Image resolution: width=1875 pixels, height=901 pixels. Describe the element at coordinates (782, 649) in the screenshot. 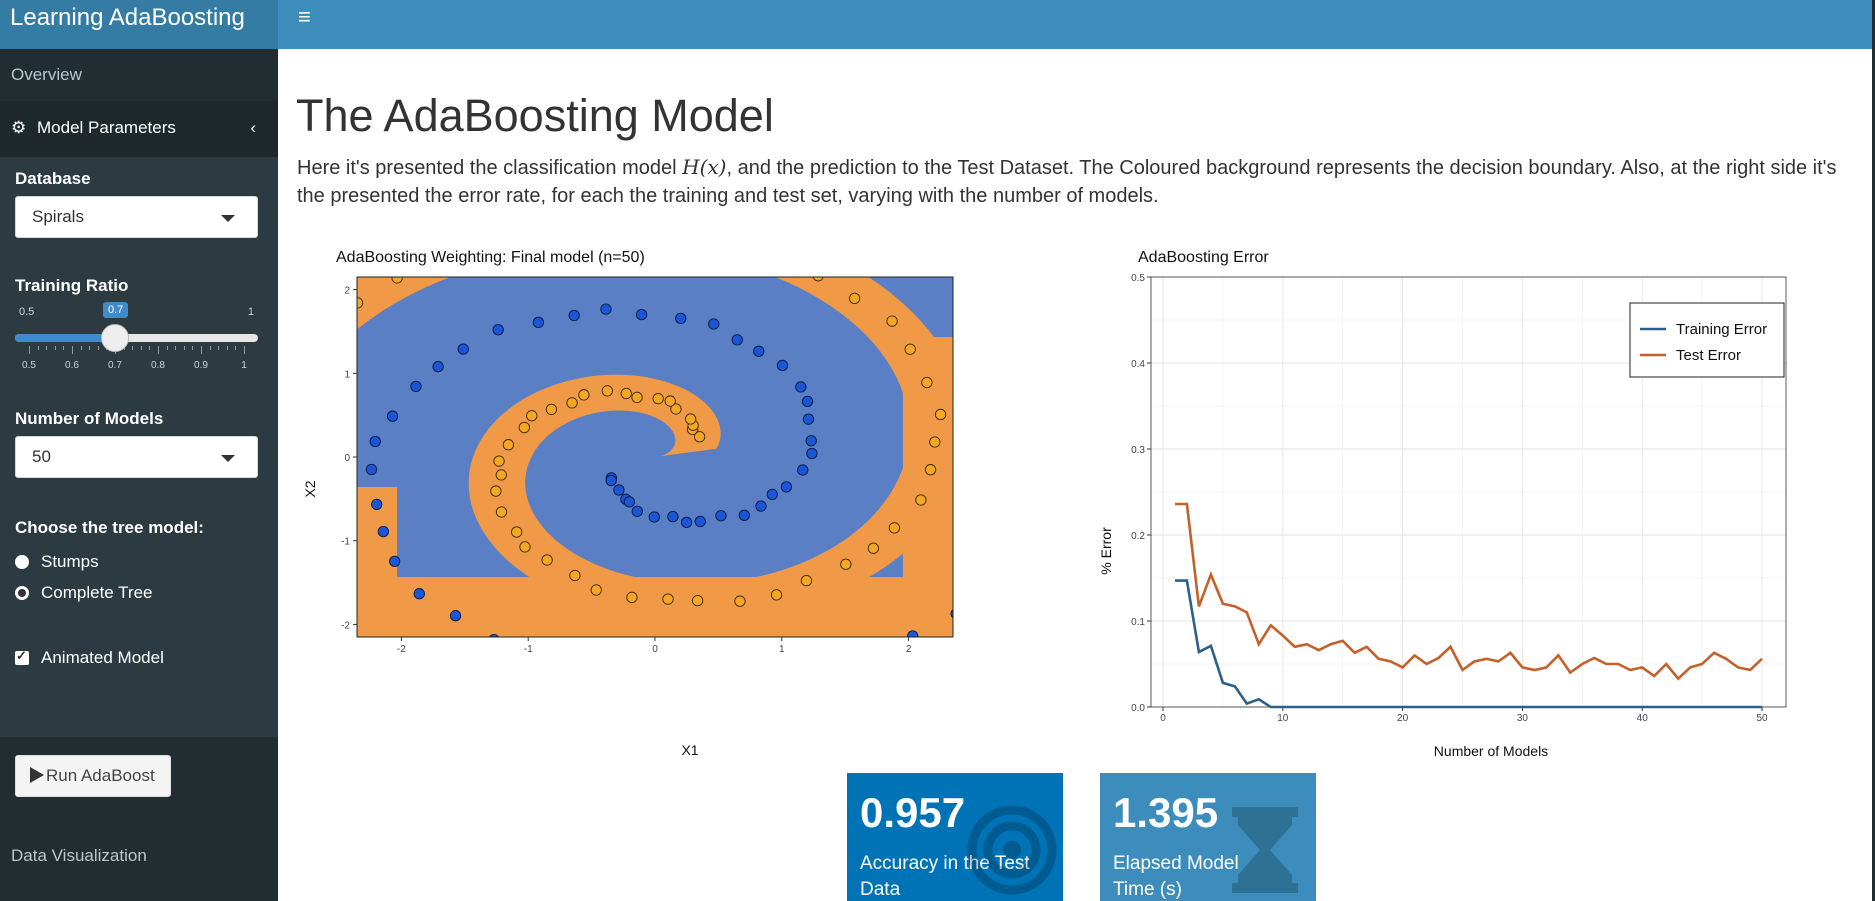

I see `x-tick-label: 1` at that location.